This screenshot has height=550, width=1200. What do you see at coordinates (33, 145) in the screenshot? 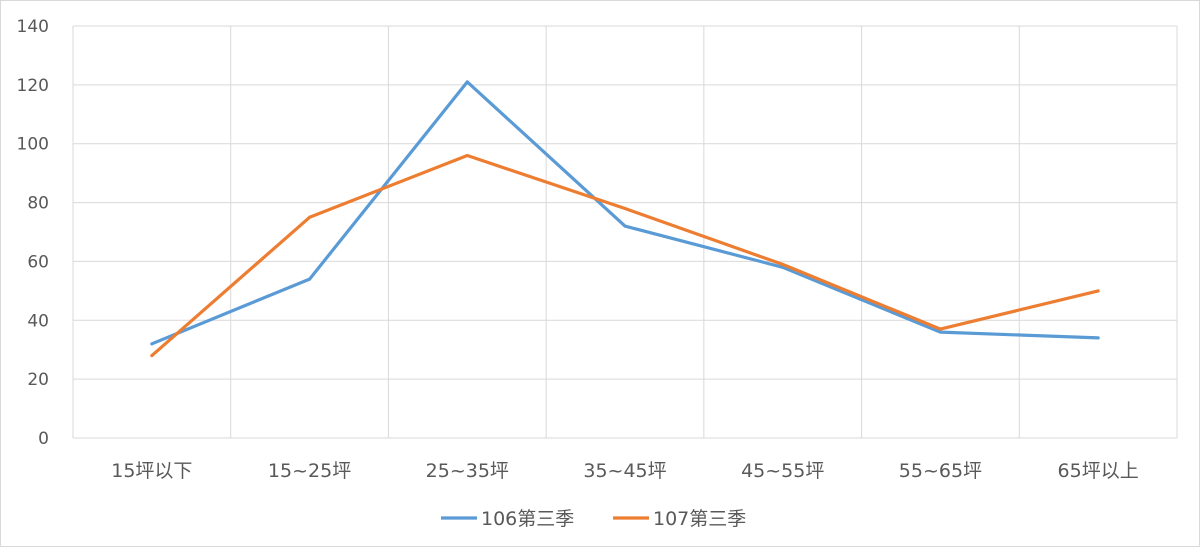
I see `y-tick-label: 100` at bounding box center [33, 145].